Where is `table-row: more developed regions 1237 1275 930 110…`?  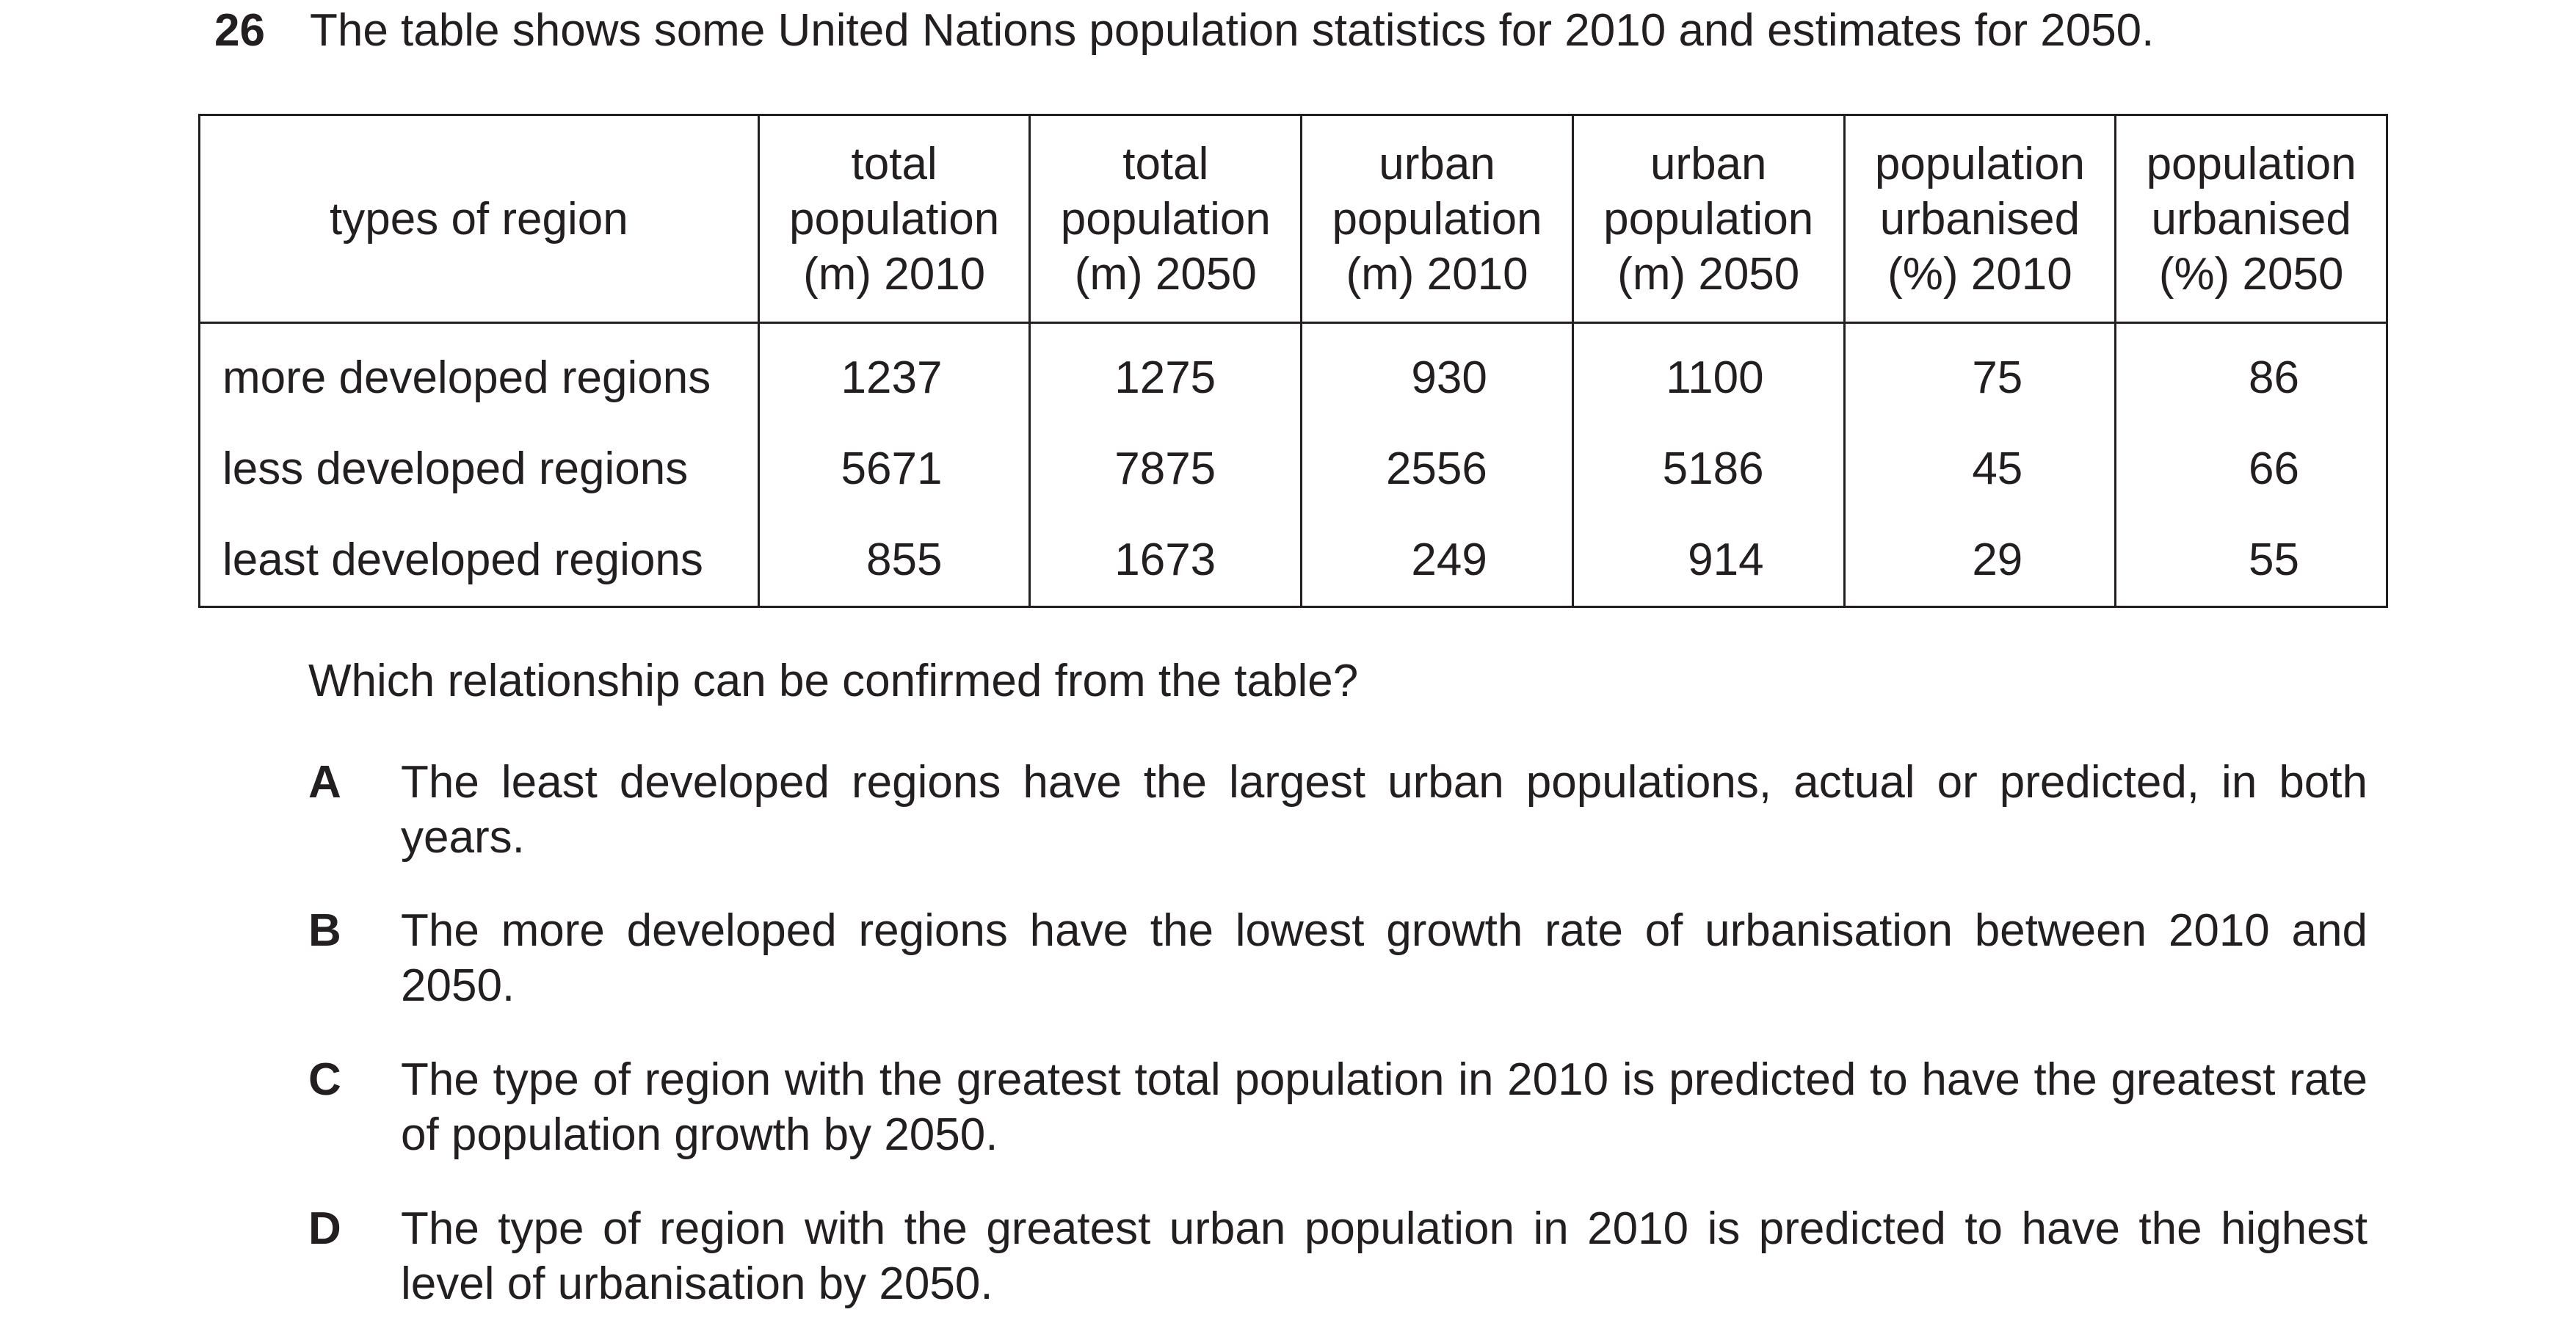 table-row: more developed regions 1237 1275 930 110… is located at coordinates (1293, 373).